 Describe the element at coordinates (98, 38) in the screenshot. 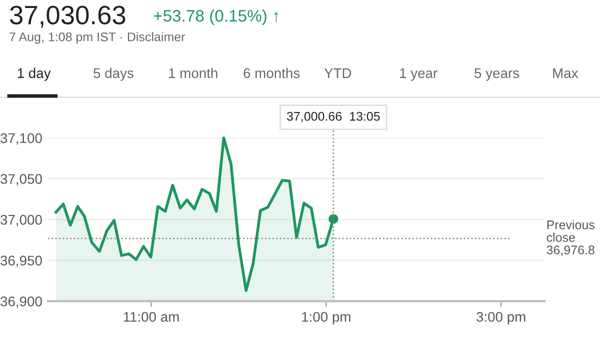

I see `text: 7 Aug, 1:08 pm IST · Disclaimer` at that location.